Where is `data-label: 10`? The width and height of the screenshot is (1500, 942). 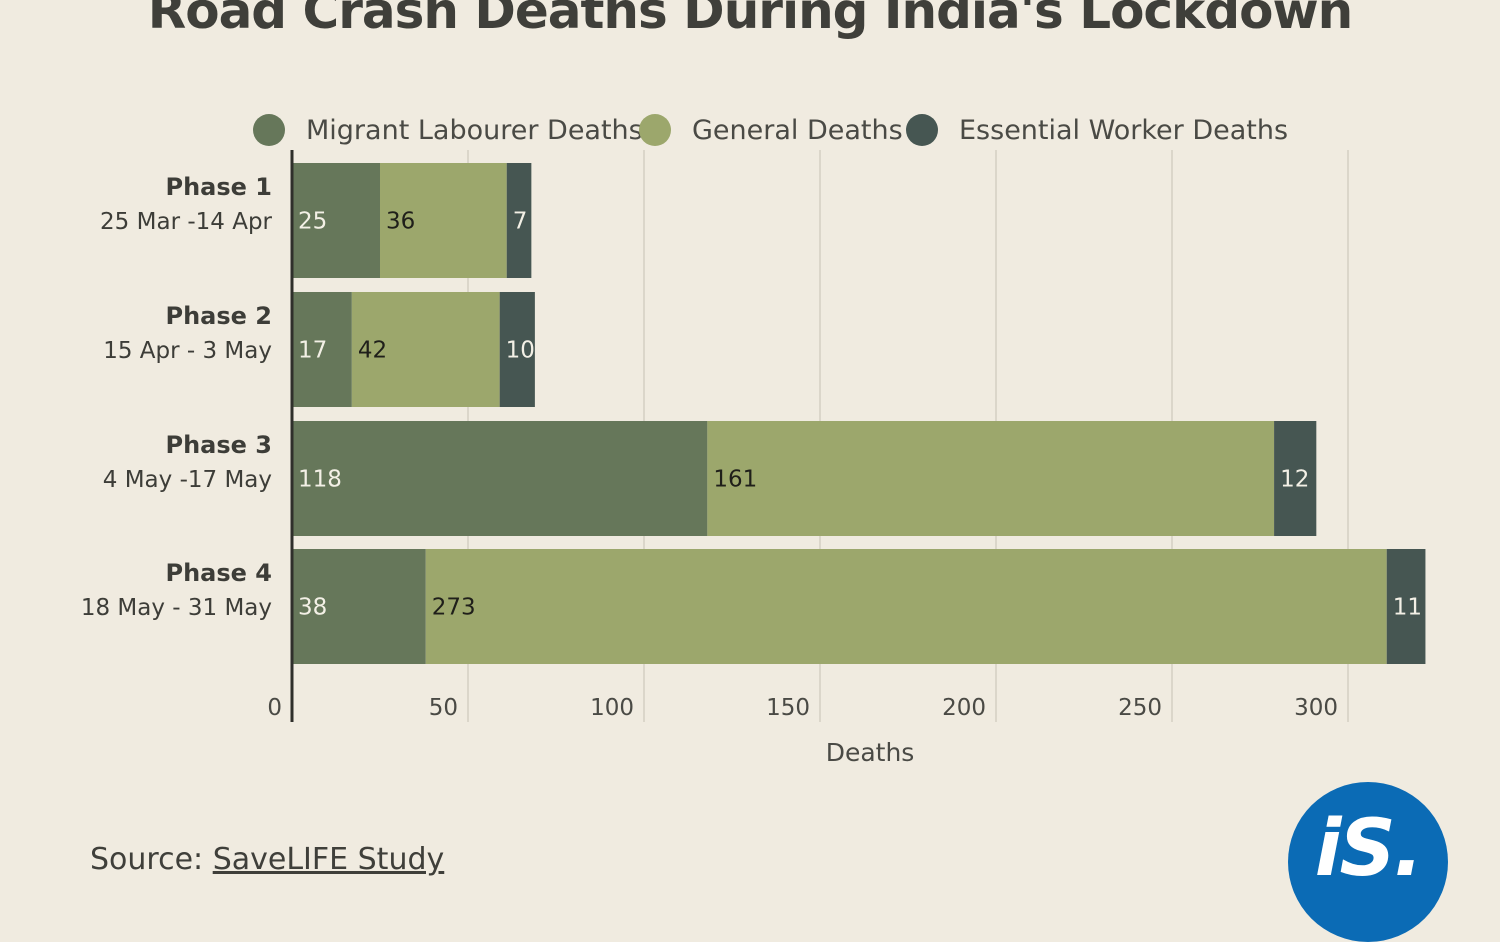
data-label: 10 is located at coordinates (520, 351).